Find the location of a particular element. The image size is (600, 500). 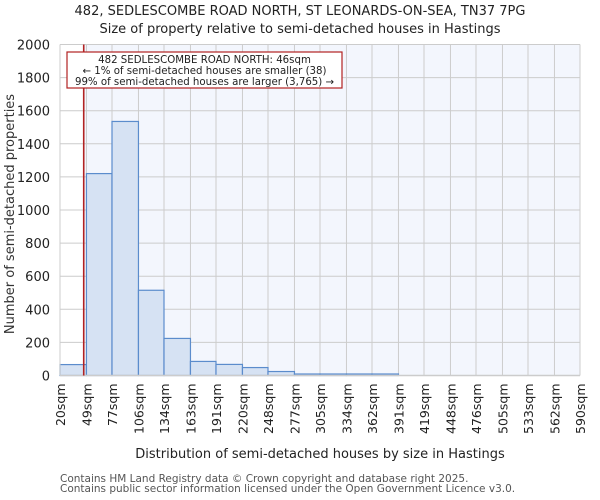

x-tick-label: 191sqm is located at coordinates (216, 409).